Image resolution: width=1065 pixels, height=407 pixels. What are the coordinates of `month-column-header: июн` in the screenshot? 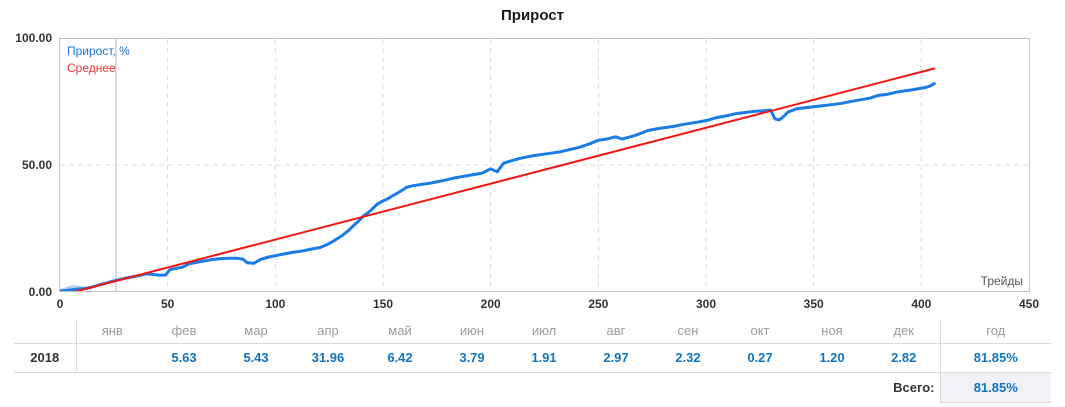 It's located at (472, 331).